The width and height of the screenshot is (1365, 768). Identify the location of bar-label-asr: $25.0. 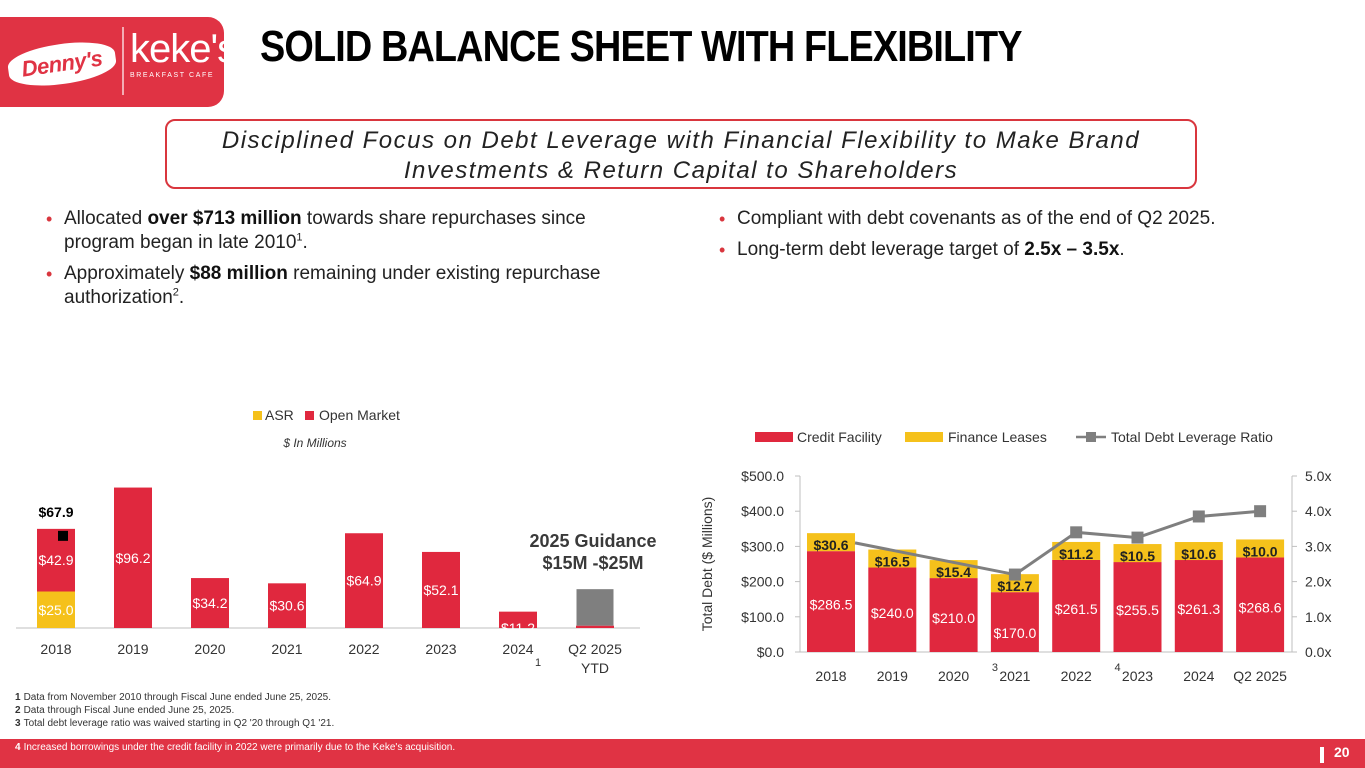
(55, 610).